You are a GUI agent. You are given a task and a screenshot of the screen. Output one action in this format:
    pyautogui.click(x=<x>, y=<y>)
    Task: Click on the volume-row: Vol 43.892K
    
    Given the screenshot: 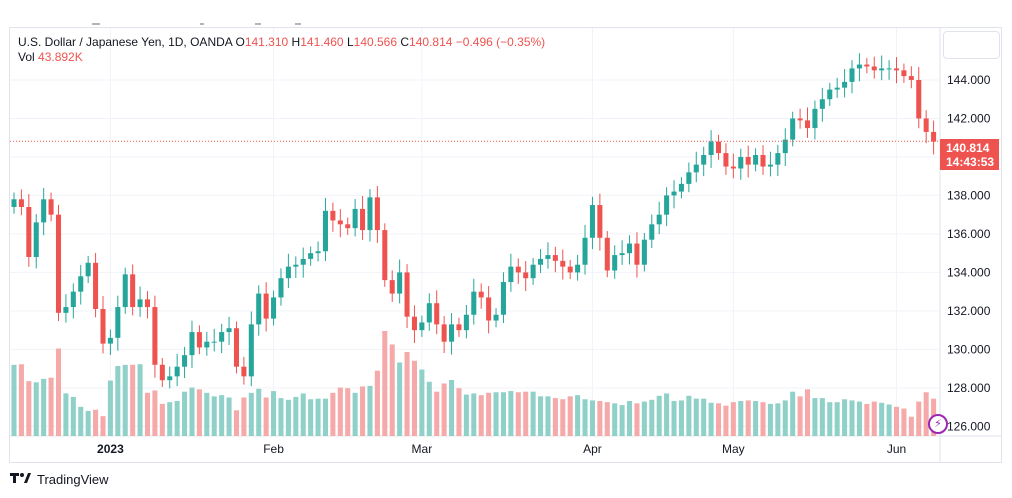 What is the action you would take?
    pyautogui.click(x=281, y=57)
    